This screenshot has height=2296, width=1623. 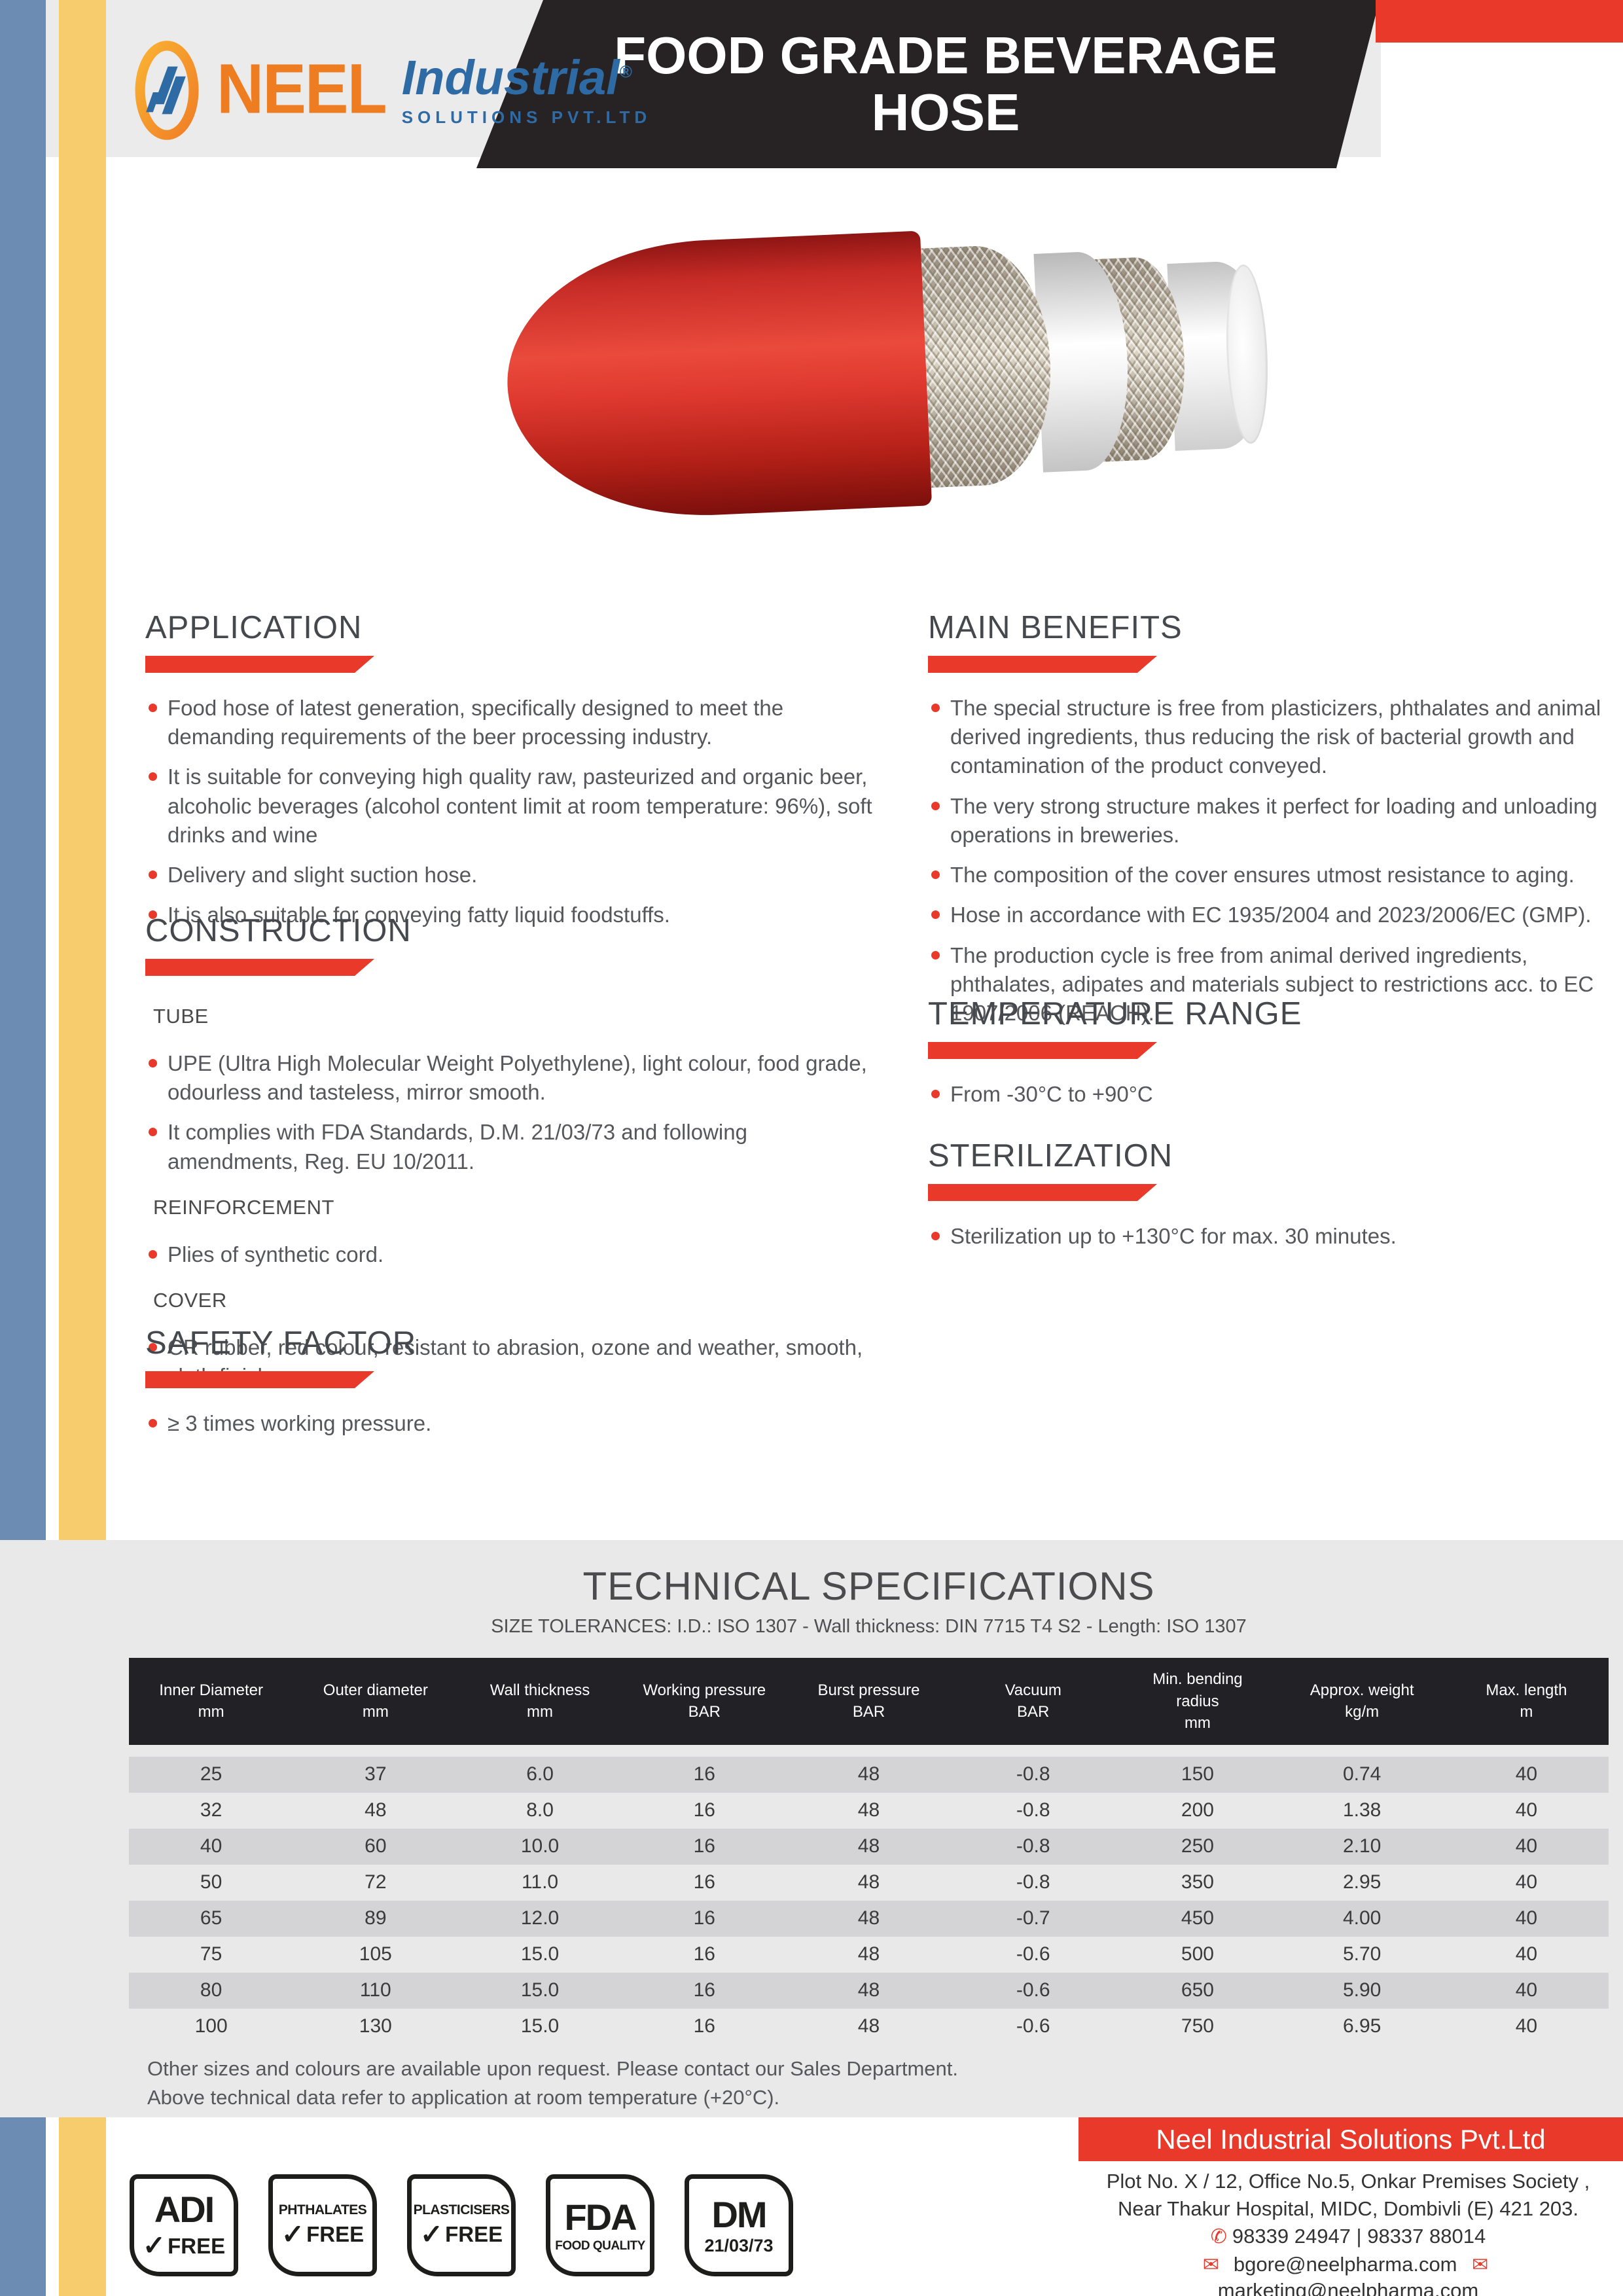 What do you see at coordinates (323, 875) in the screenshot?
I see `bullet-text: Delivery and slight suction hose.` at bounding box center [323, 875].